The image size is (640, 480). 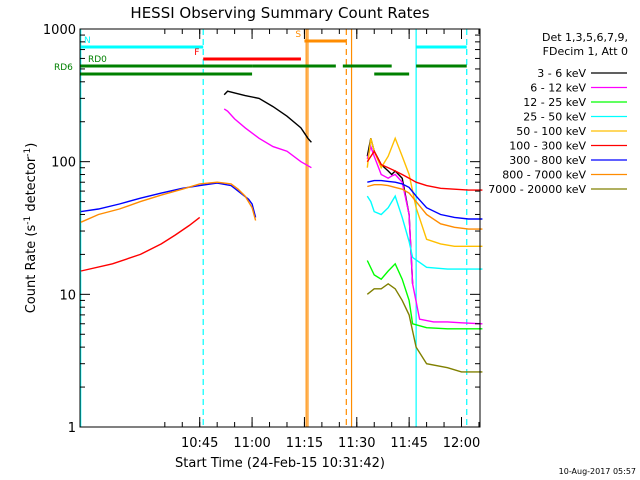 What do you see at coordinates (72, 428) in the screenshot?
I see `y-tick-label: 1` at bounding box center [72, 428].